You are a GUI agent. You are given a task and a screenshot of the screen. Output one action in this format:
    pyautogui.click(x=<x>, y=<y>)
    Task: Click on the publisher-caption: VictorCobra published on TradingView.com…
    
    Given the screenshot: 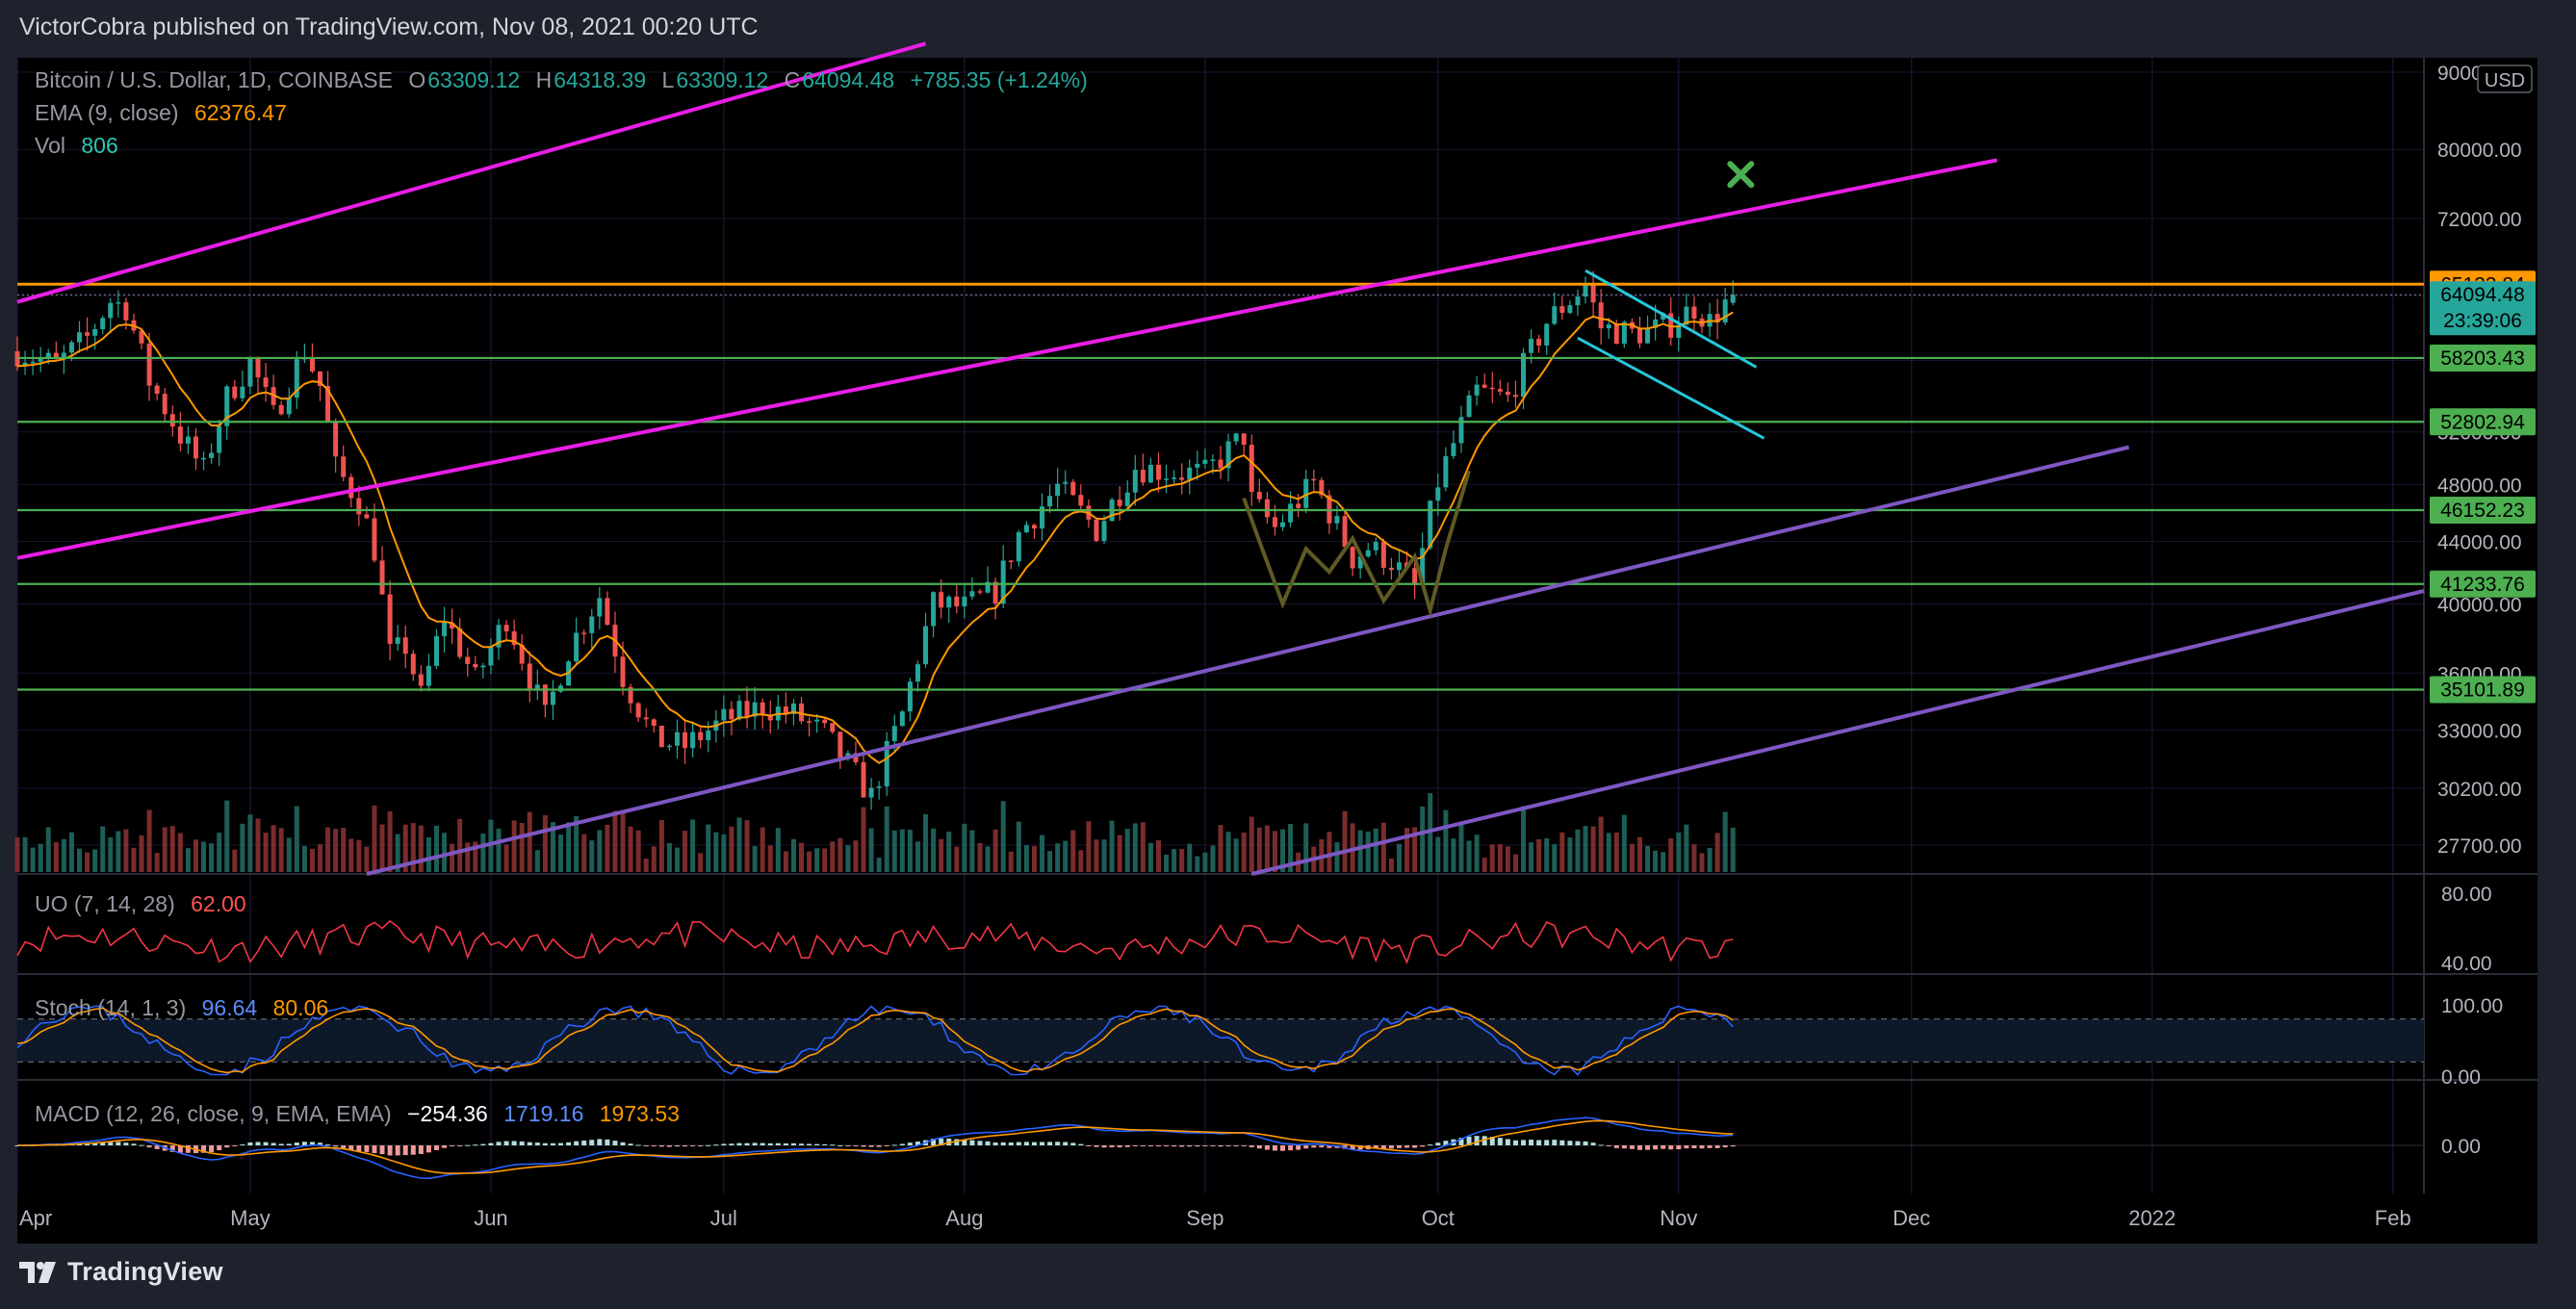 What is the action you would take?
    pyautogui.click(x=389, y=26)
    